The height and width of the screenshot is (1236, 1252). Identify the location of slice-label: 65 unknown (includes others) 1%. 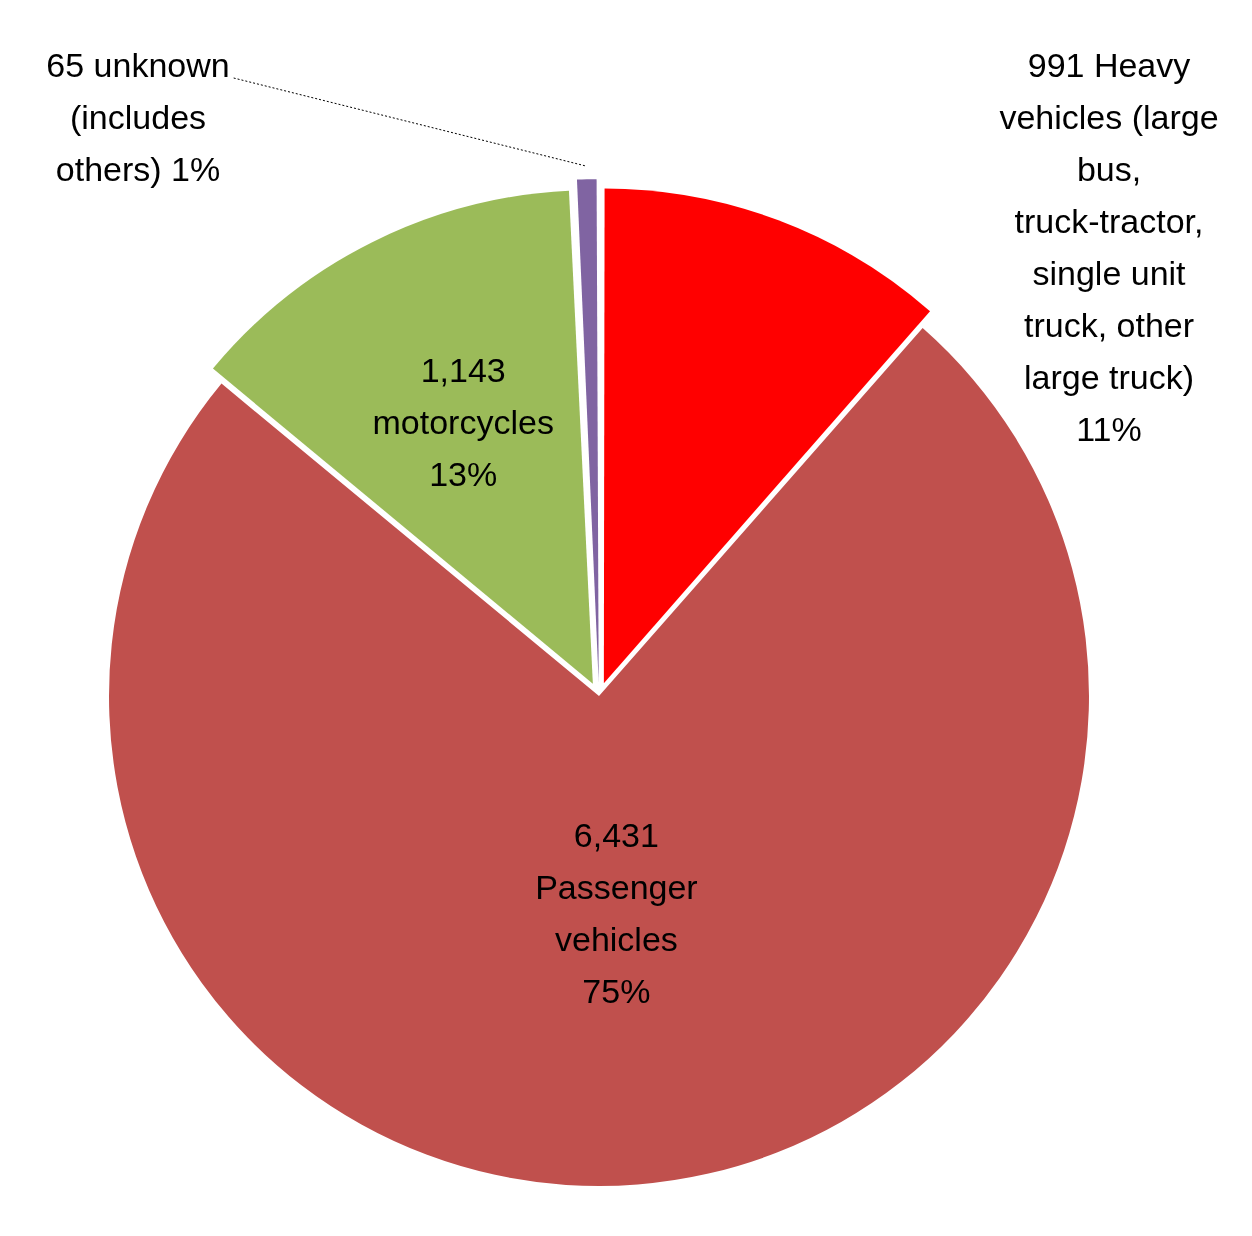
(138, 117).